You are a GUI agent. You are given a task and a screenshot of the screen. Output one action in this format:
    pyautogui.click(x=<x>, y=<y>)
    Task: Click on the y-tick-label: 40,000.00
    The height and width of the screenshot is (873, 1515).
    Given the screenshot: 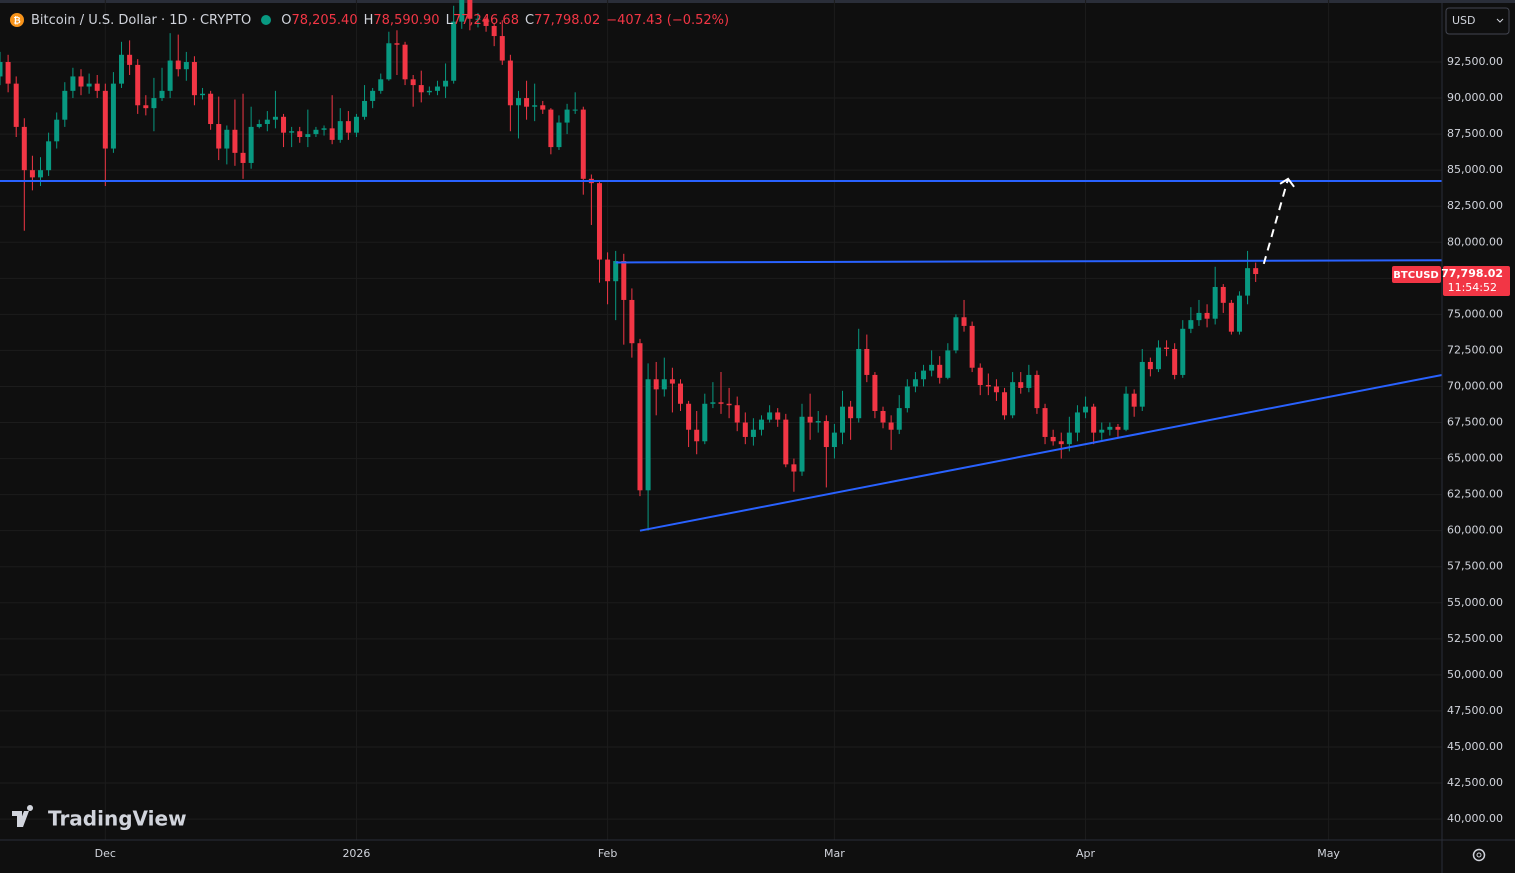 What is the action you would take?
    pyautogui.click(x=1475, y=818)
    